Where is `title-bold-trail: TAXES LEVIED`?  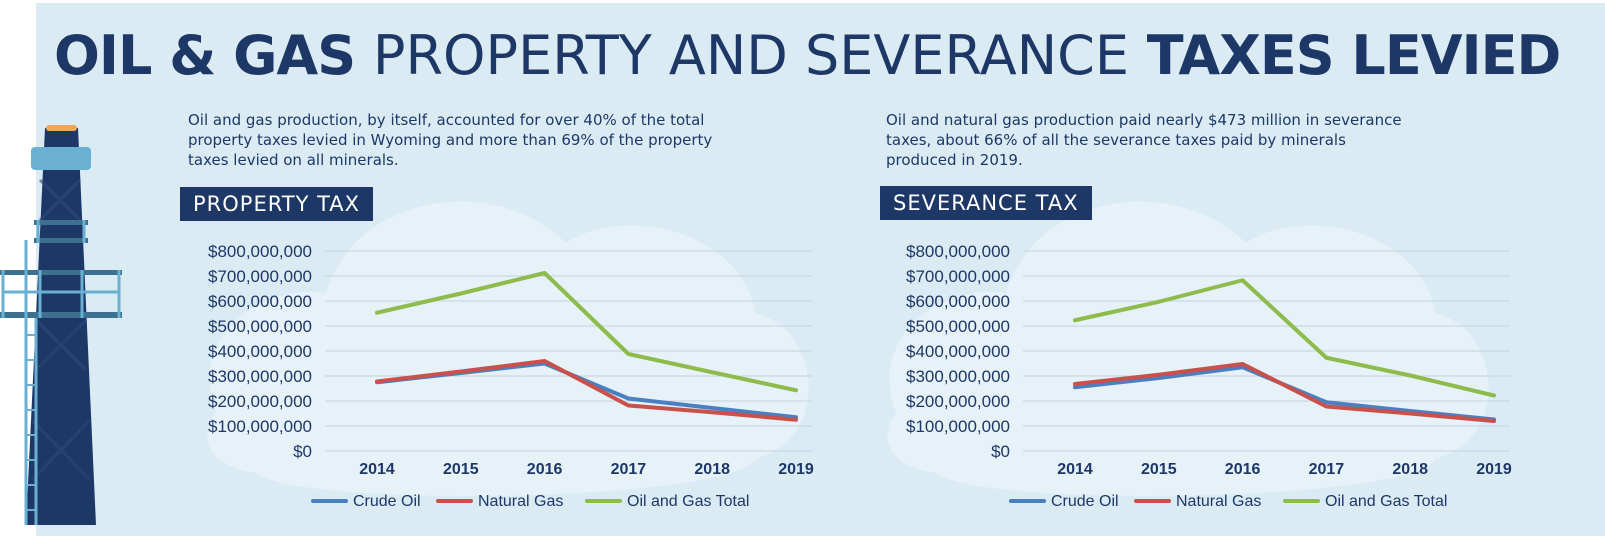
title-bold-trail: TAXES LEVIED is located at coordinates (1354, 55).